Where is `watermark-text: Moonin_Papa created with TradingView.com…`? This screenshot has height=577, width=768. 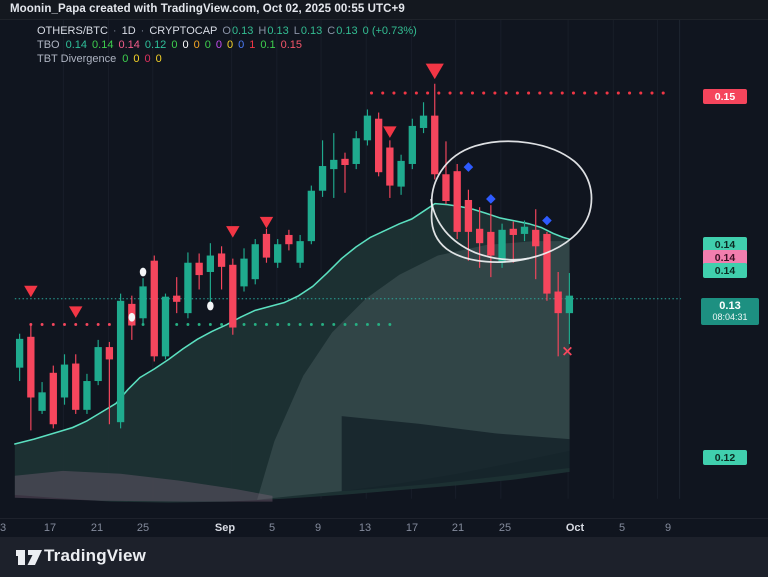 watermark-text: Moonin_Papa created with TradingView.com… is located at coordinates (207, 9).